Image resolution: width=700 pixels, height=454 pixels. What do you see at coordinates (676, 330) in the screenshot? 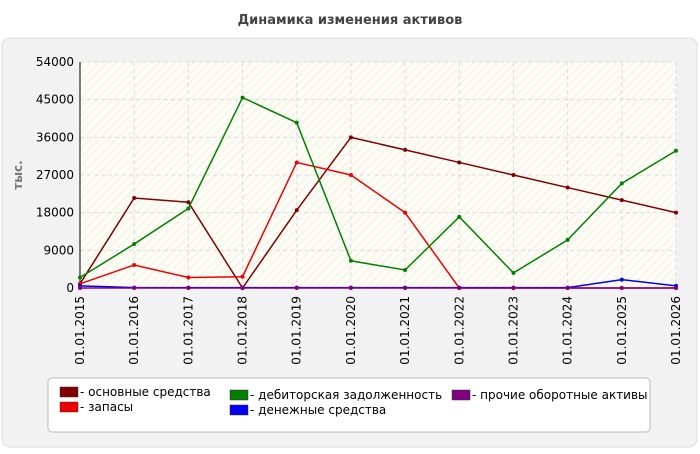
I see `x-tick-label: 01.01.2026` at bounding box center [676, 330].